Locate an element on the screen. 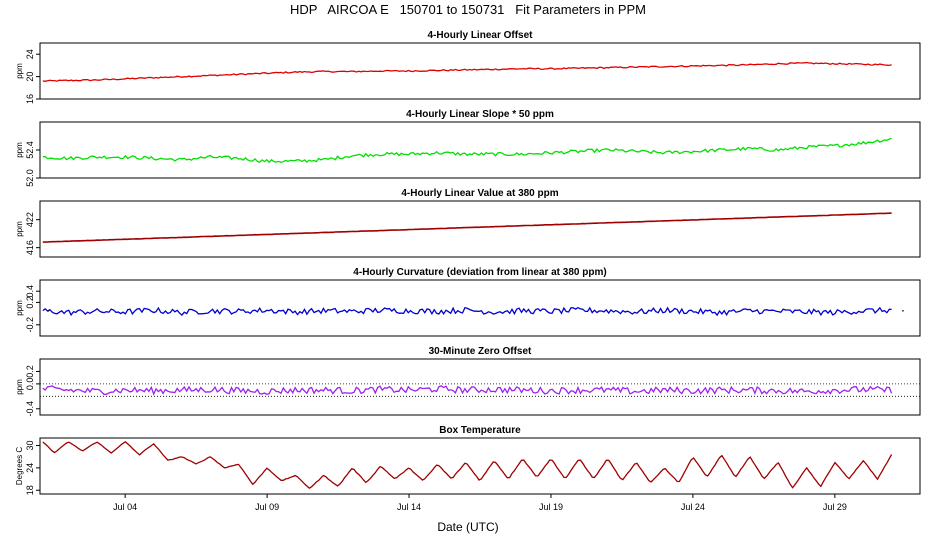 This screenshot has width=936, height=540. y-tick-label: 416 is located at coordinates (30, 247).